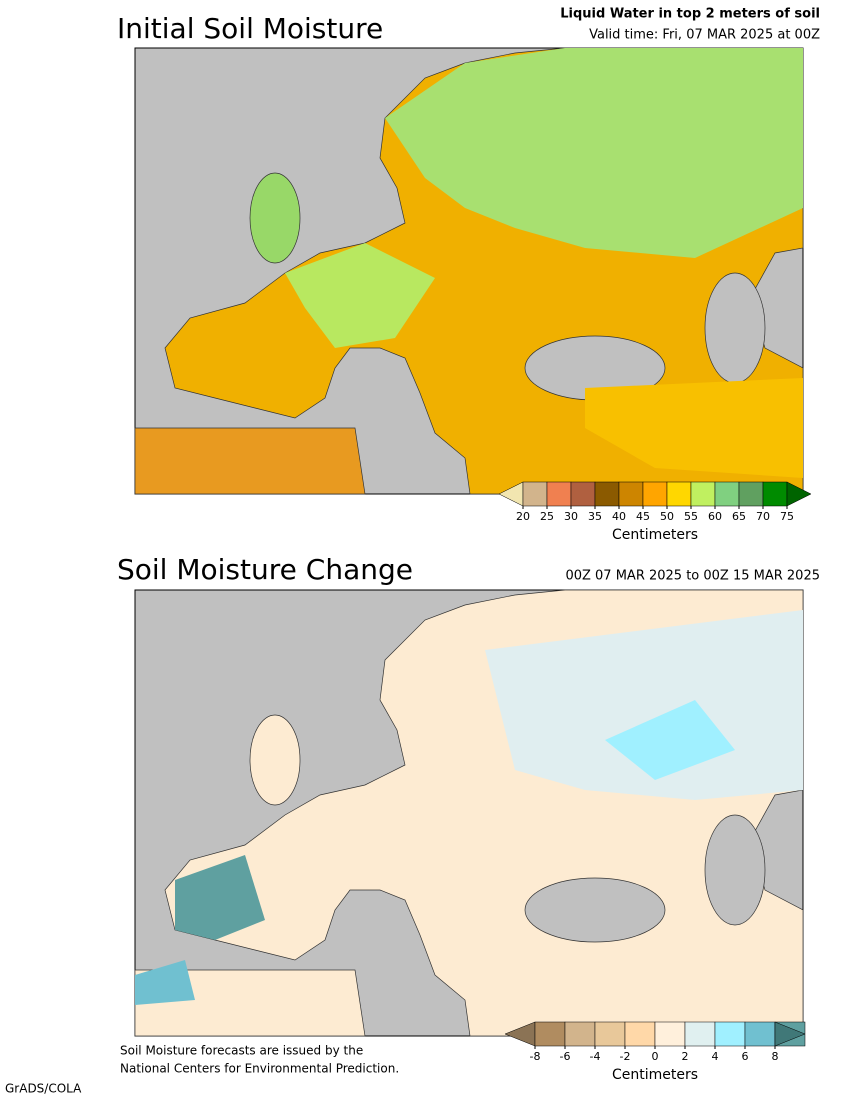  What do you see at coordinates (250, 28) in the screenshot?
I see `panel-title: Initial Soil Moisture` at bounding box center [250, 28].